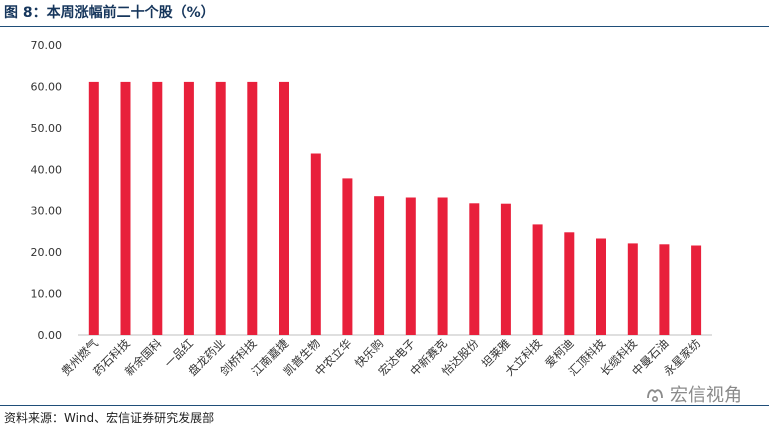 This screenshot has height=429, width=769. What do you see at coordinates (47, 190) in the screenshot?
I see `y-axis: 0.00 10.00 20.00 30.00 40.00 50.00 60.00 70.00` at bounding box center [47, 190].